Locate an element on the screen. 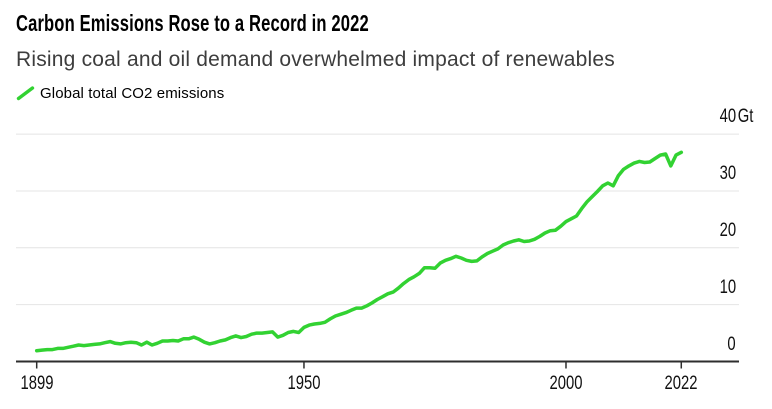 The height and width of the screenshot is (409, 772). y-tick-label: 20 is located at coordinates (727, 230).